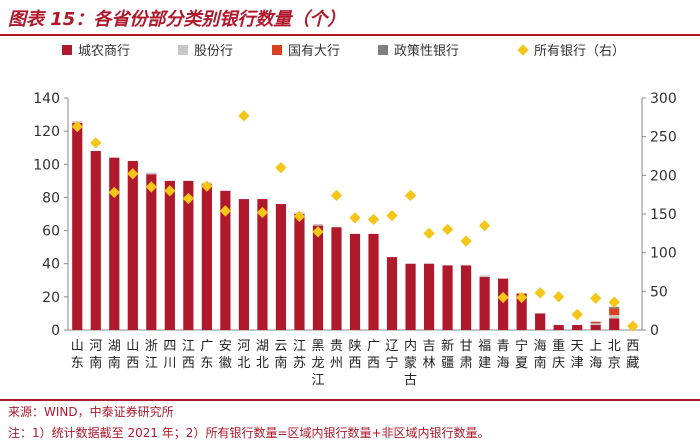  I want to click on y-left-tick-label: 100, so click(46, 165).